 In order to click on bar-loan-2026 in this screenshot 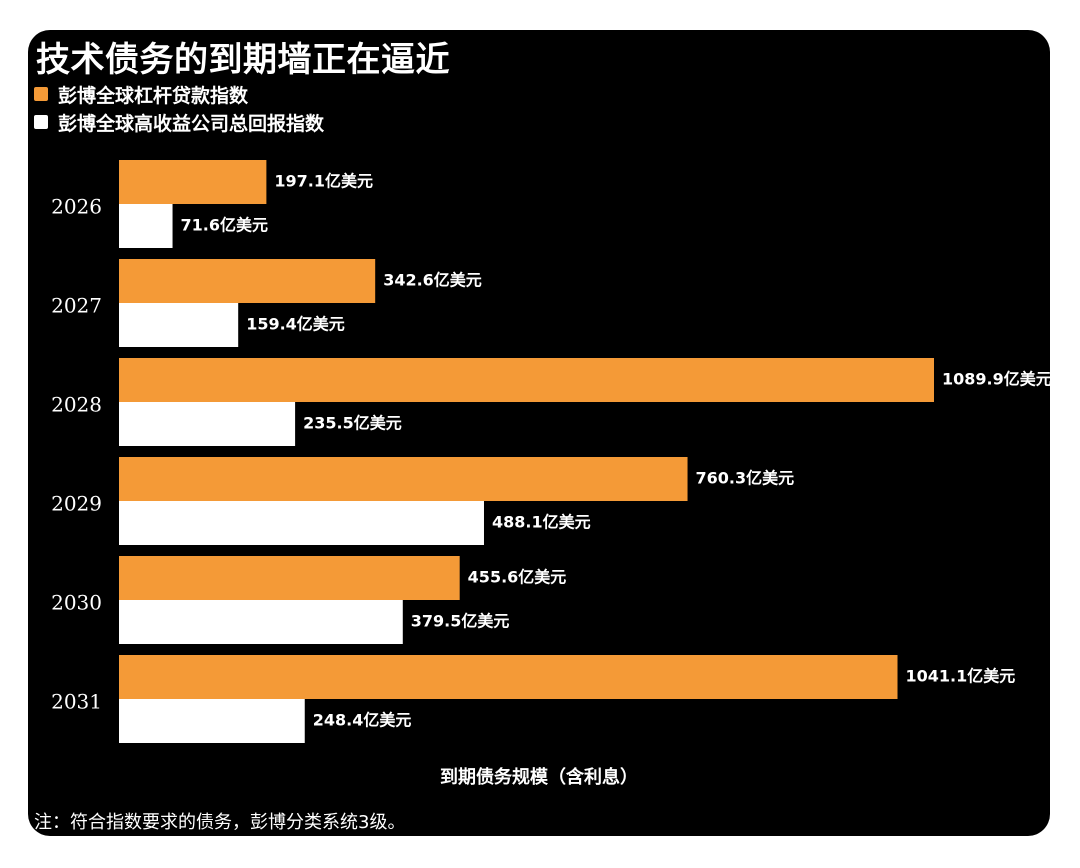, I will do `click(193, 182)`.